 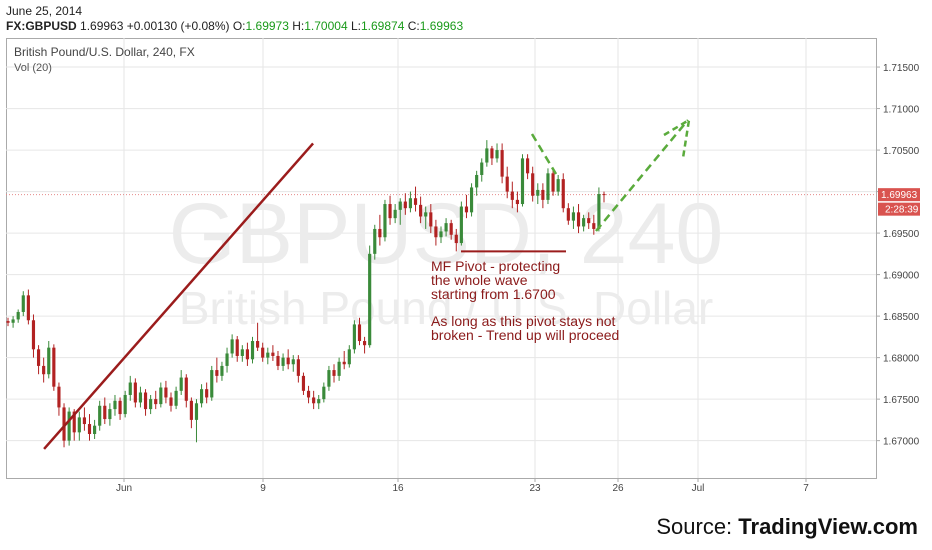 I want to click on price-tags: 1.69963 2:28:39, so click(x=899, y=202).